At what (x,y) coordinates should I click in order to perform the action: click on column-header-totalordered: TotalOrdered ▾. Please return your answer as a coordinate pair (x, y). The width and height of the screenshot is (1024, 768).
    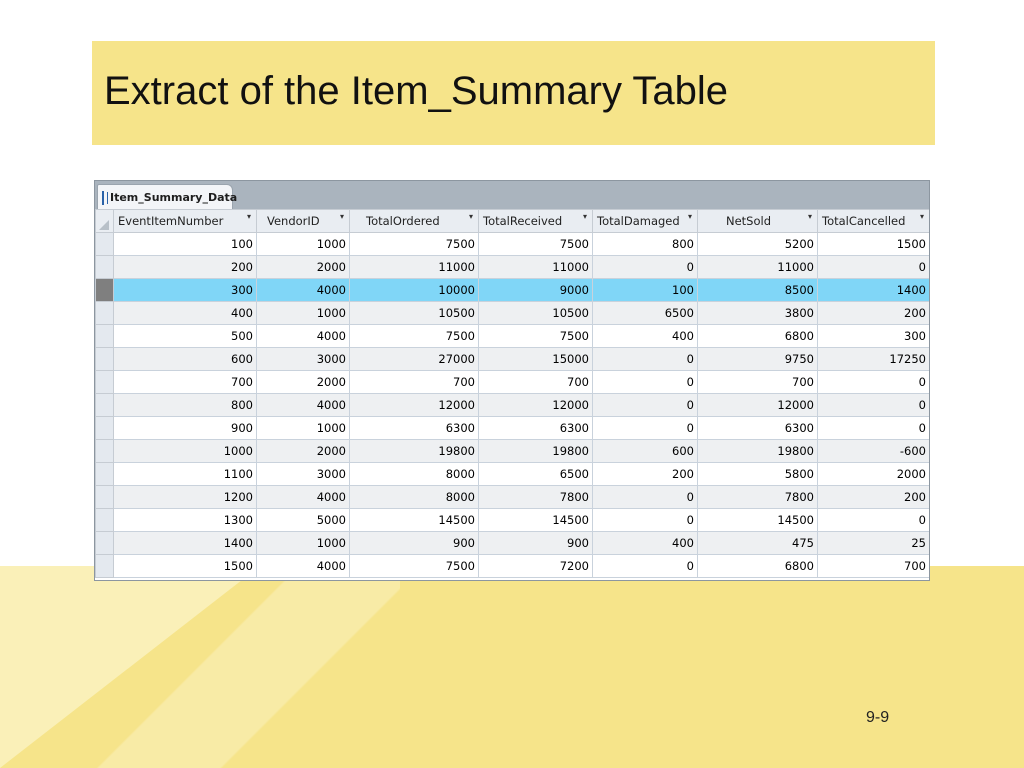
    Looking at the image, I should click on (414, 221).